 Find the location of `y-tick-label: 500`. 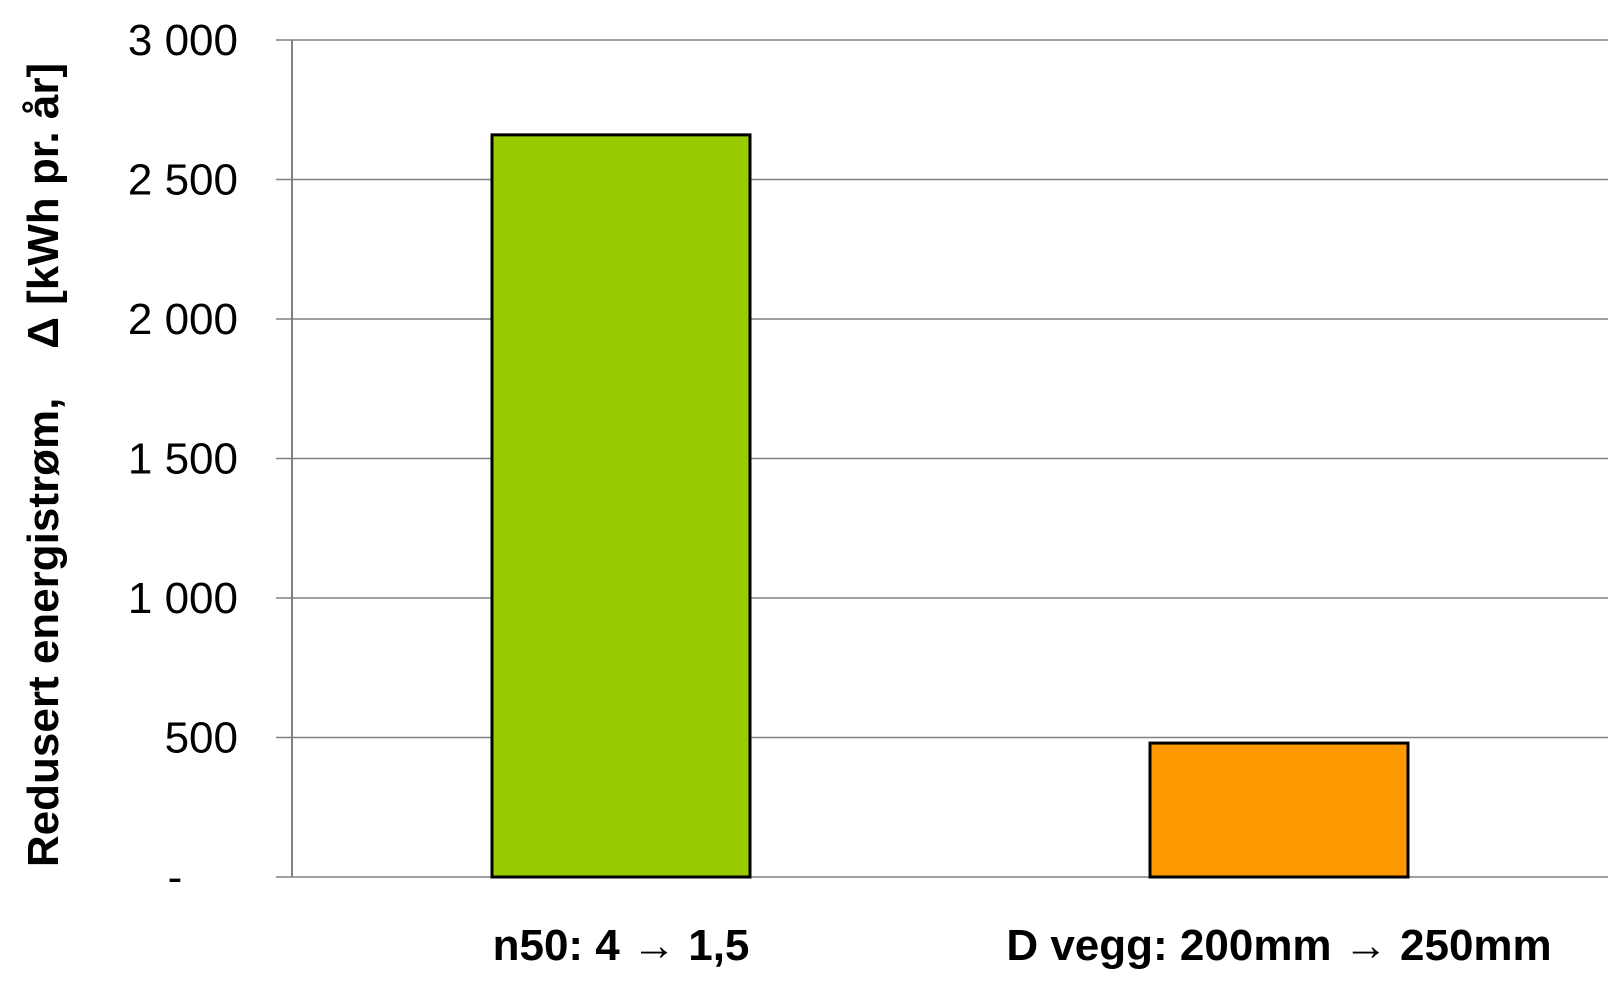

y-tick-label: 500 is located at coordinates (201, 738).